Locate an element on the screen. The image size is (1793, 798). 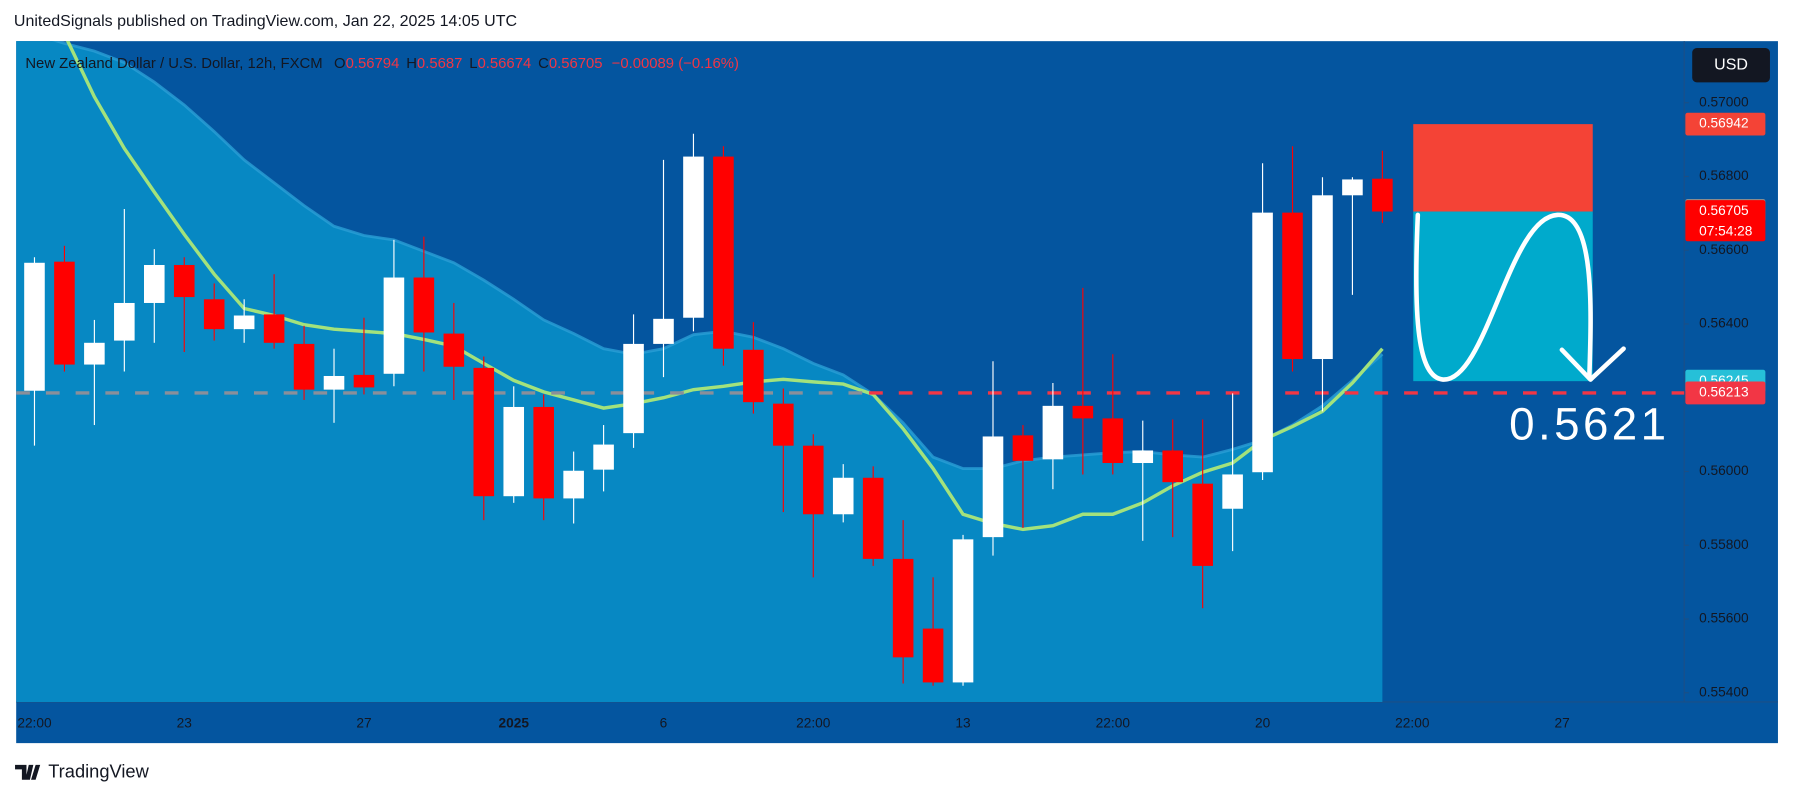
x-tick-label: 20 is located at coordinates (1263, 722).